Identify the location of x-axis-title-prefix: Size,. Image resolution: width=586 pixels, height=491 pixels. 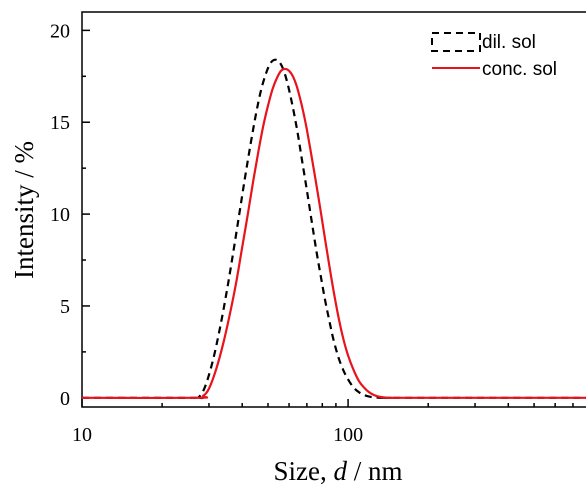
(303, 471).